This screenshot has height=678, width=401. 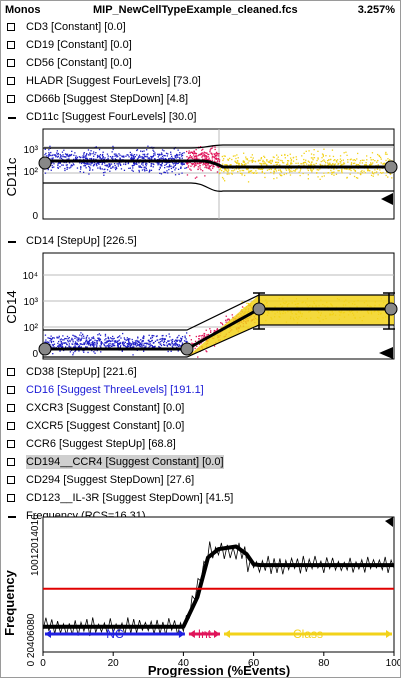 What do you see at coordinates (201, 241) in the screenshot?
I see `marker-row-cd14: CD14 [StepUp] [226.5]` at bounding box center [201, 241].